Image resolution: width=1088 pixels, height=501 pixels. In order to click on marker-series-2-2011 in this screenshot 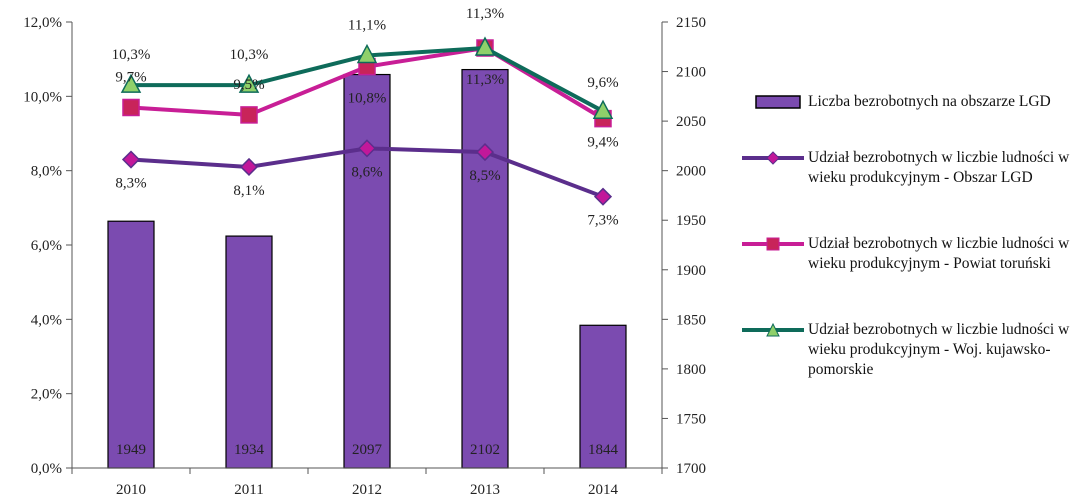, I will do `click(249, 83)`.